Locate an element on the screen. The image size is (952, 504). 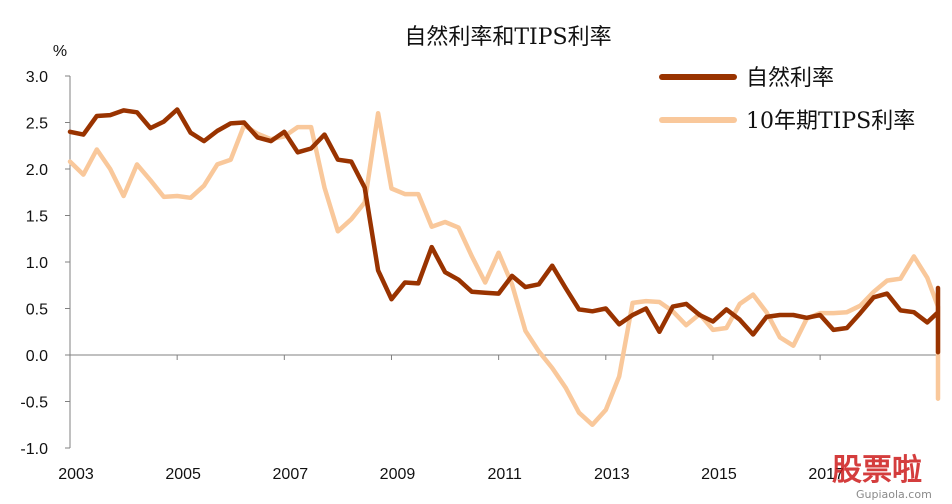
y-tick-label: 0.5 is located at coordinates (37, 310).